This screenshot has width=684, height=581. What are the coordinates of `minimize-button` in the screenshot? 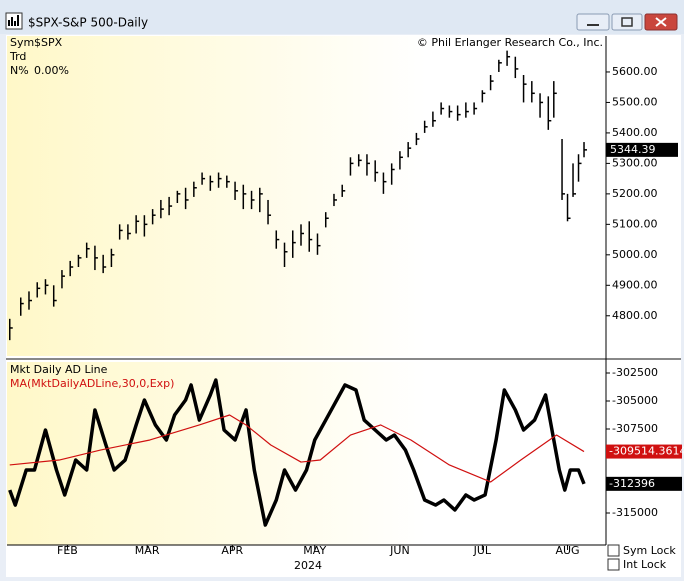 It's located at (593, 22).